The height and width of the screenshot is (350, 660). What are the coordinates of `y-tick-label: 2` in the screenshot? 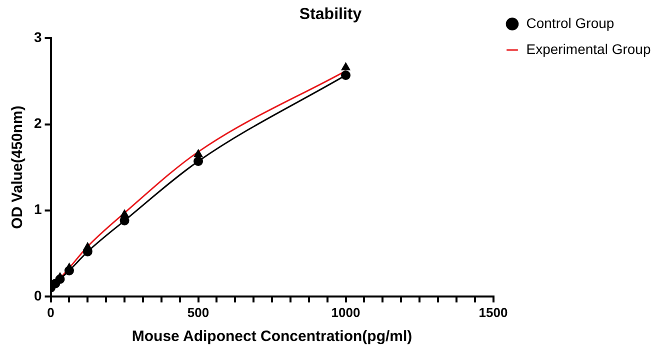 It's located at (38, 123).